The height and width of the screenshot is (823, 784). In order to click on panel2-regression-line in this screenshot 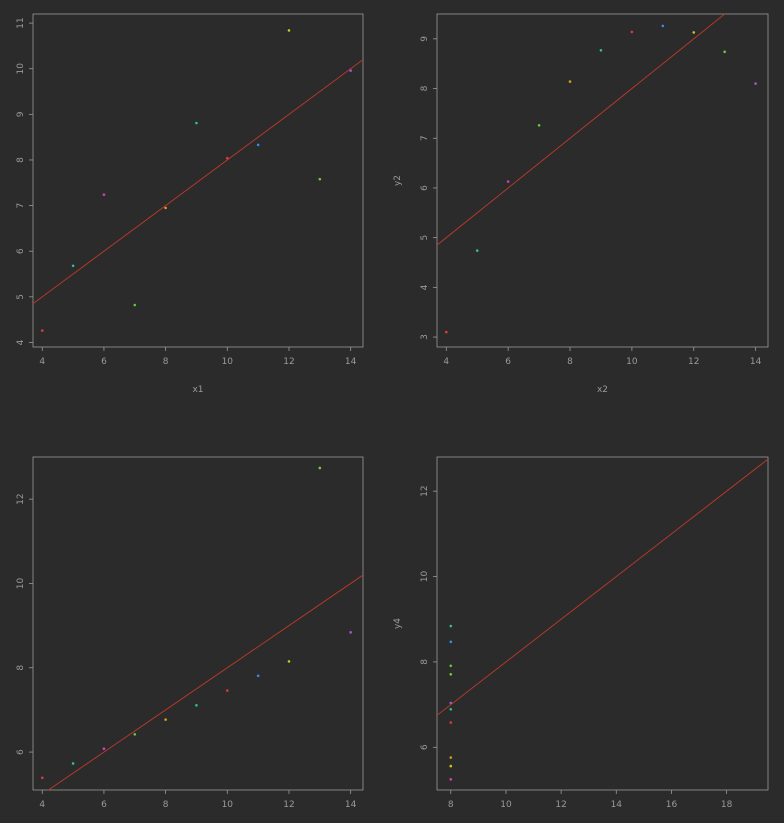, I will do `click(581, 130)`.